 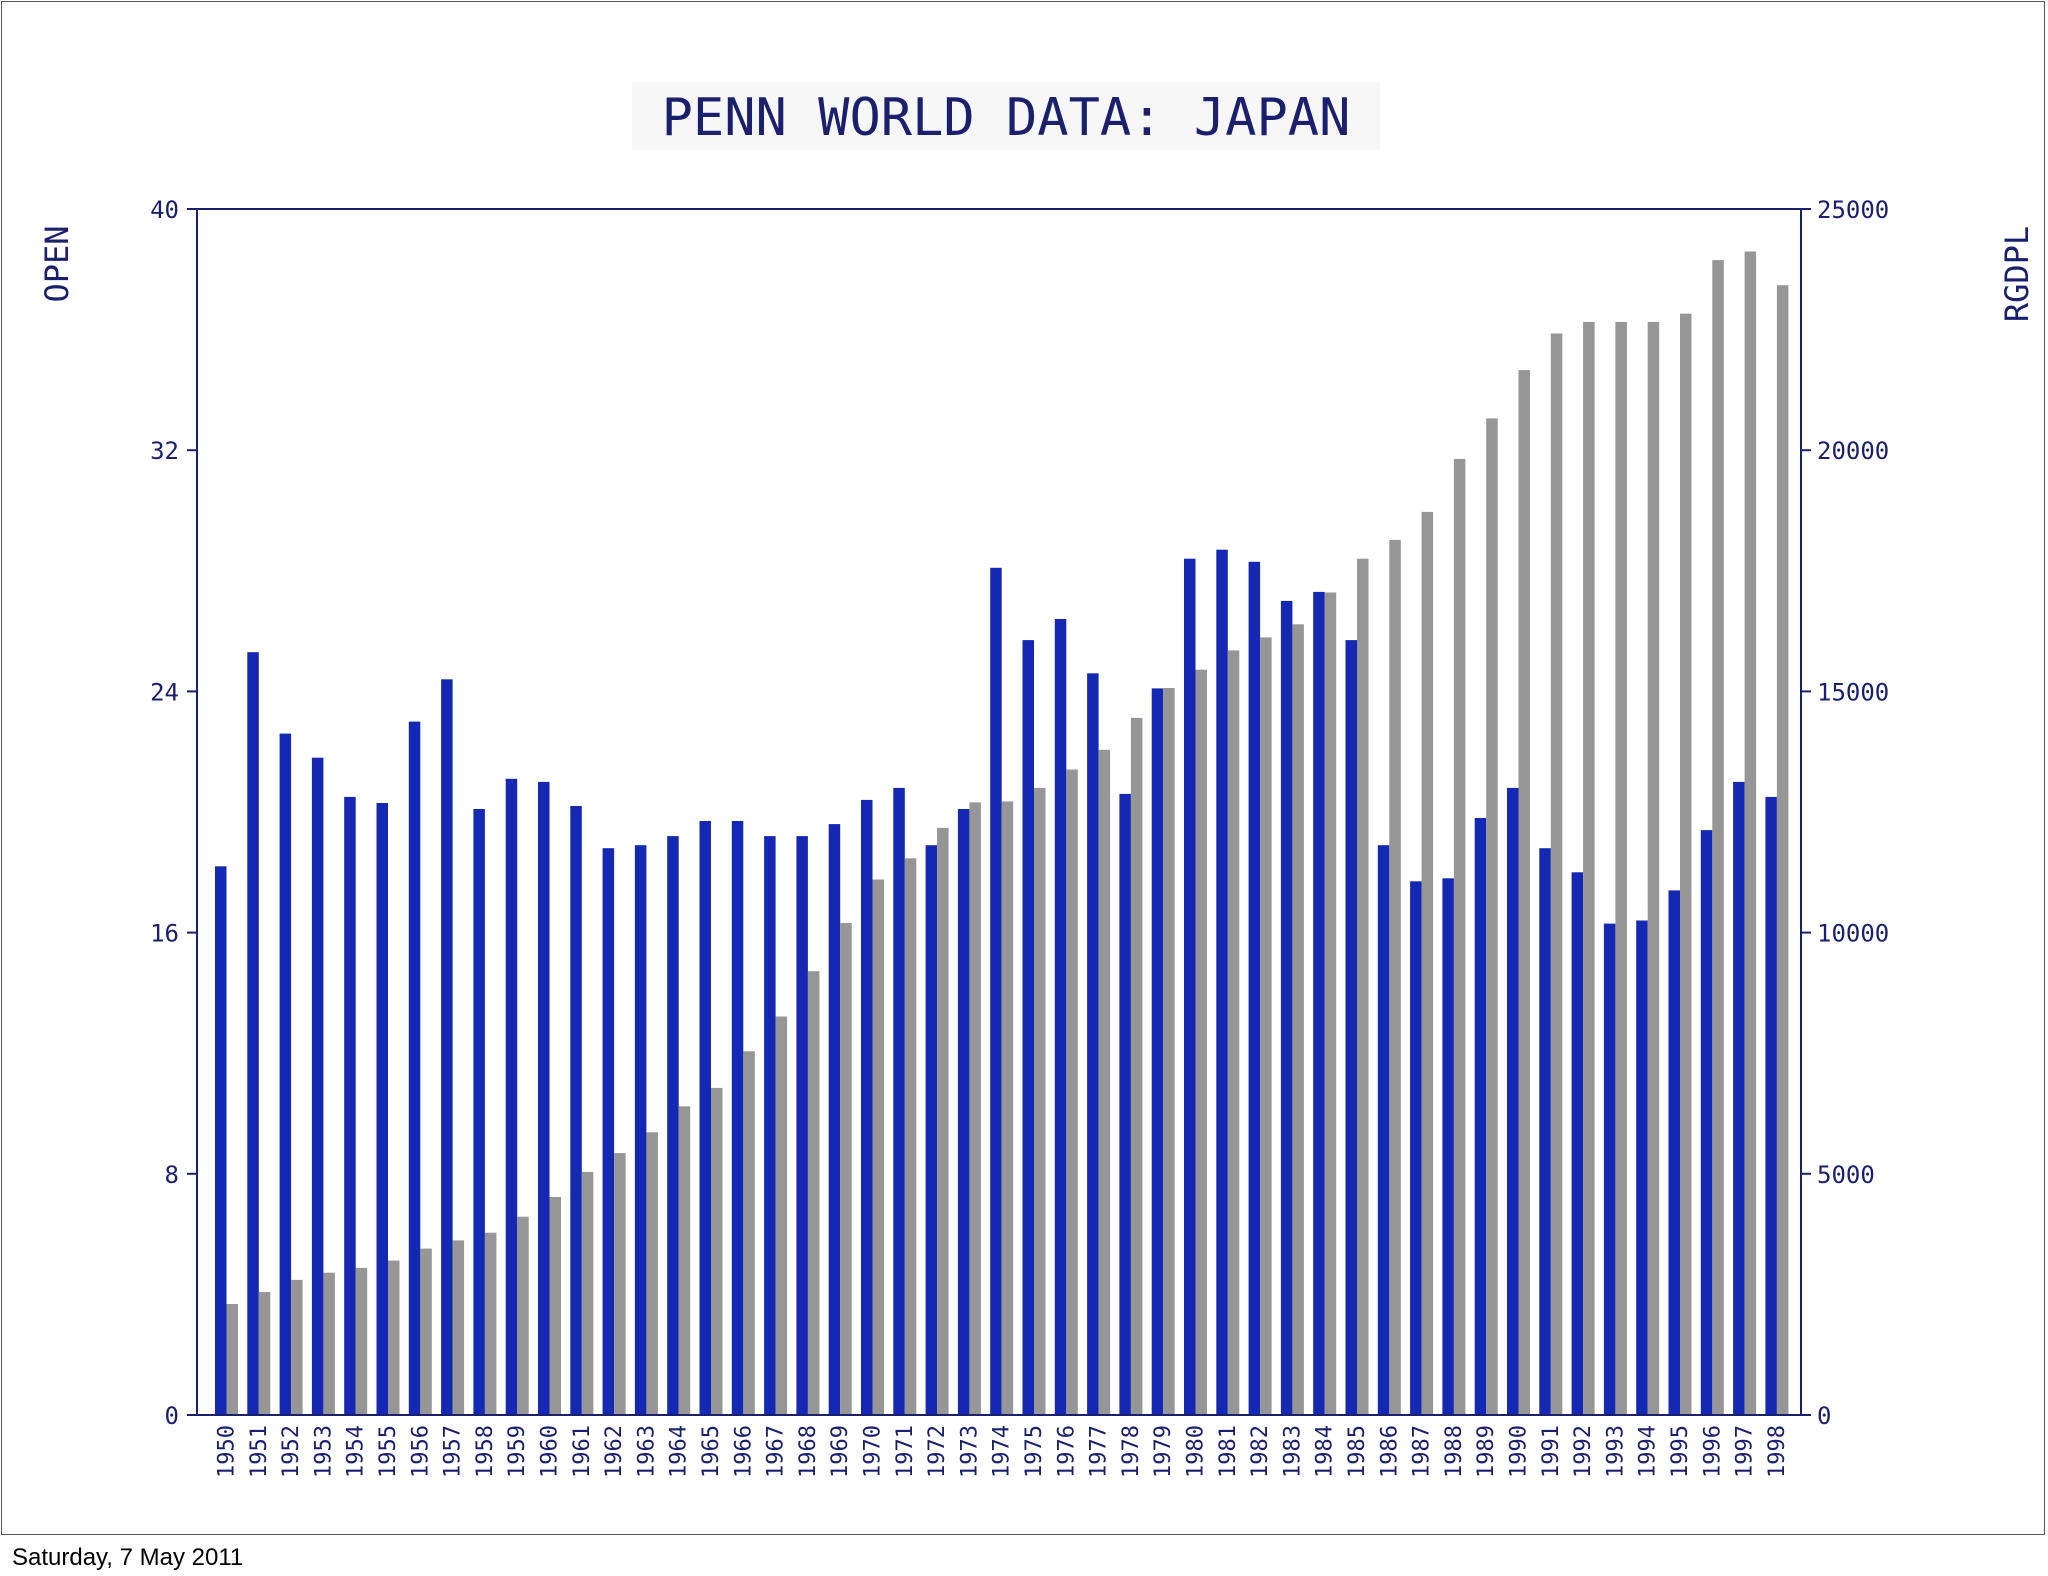 I want to click on x-tick-label-1975: 1975, so click(x=1034, y=1451).